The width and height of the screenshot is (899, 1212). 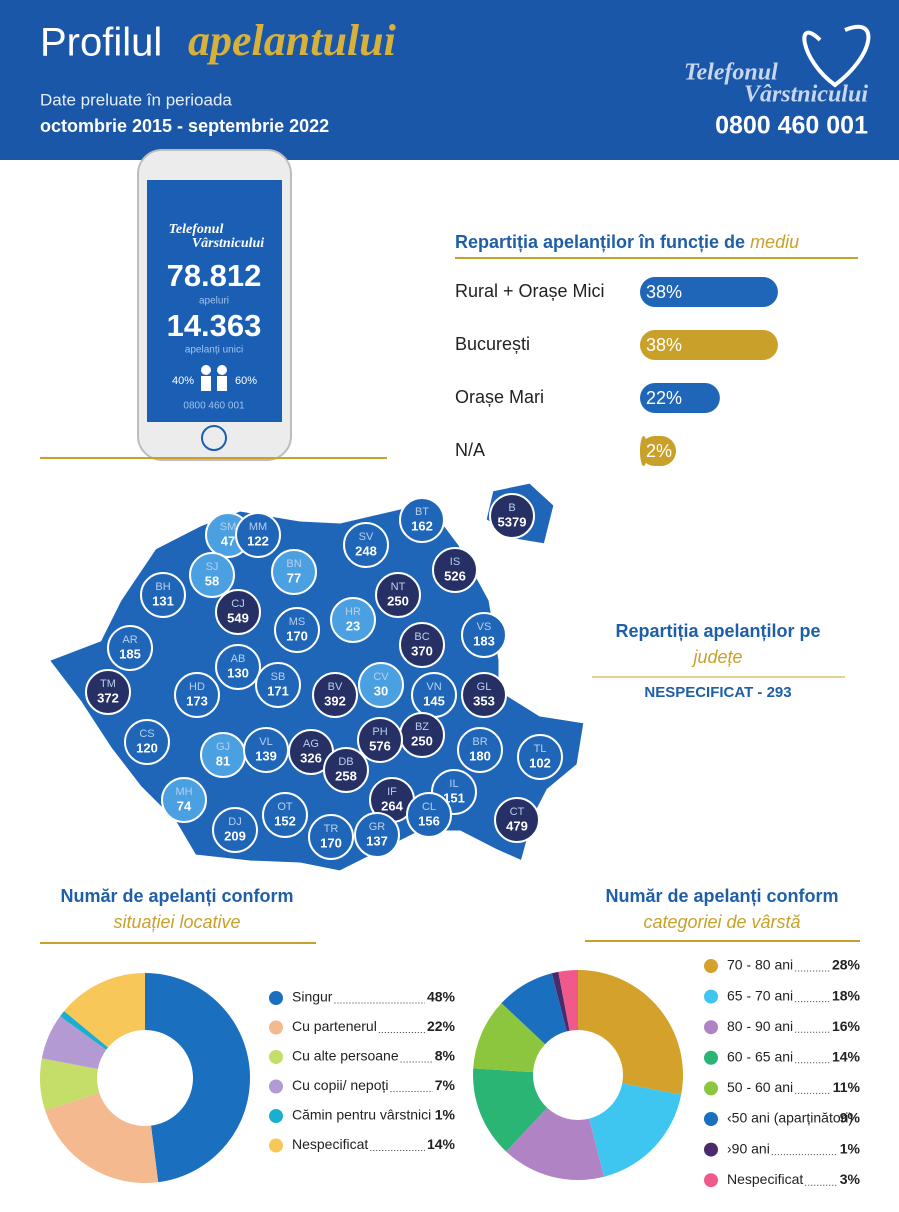 What do you see at coordinates (846, 1057) in the screenshot?
I see `legend-value: 14%` at bounding box center [846, 1057].